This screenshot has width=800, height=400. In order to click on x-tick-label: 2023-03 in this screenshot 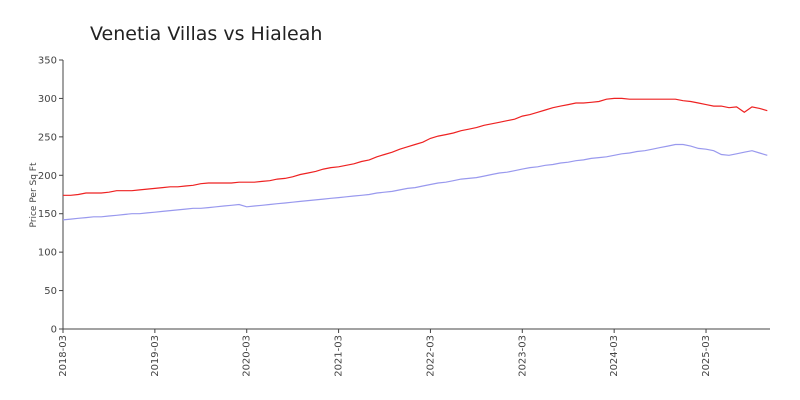, I will do `click(522, 356)`.